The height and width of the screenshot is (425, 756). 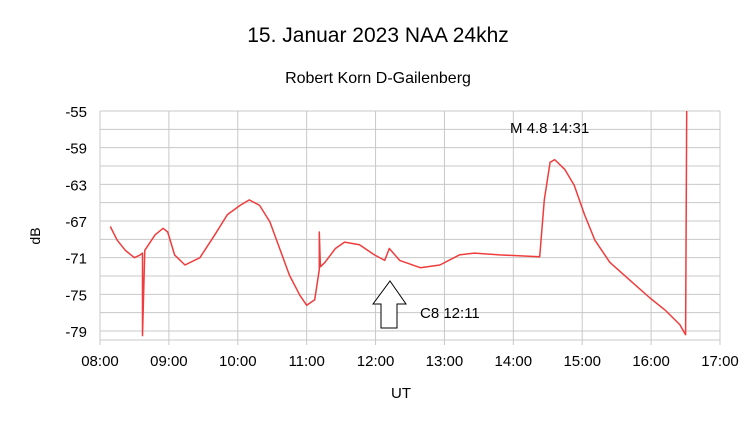 I want to click on x-tick-label: 08:00, so click(x=100, y=361).